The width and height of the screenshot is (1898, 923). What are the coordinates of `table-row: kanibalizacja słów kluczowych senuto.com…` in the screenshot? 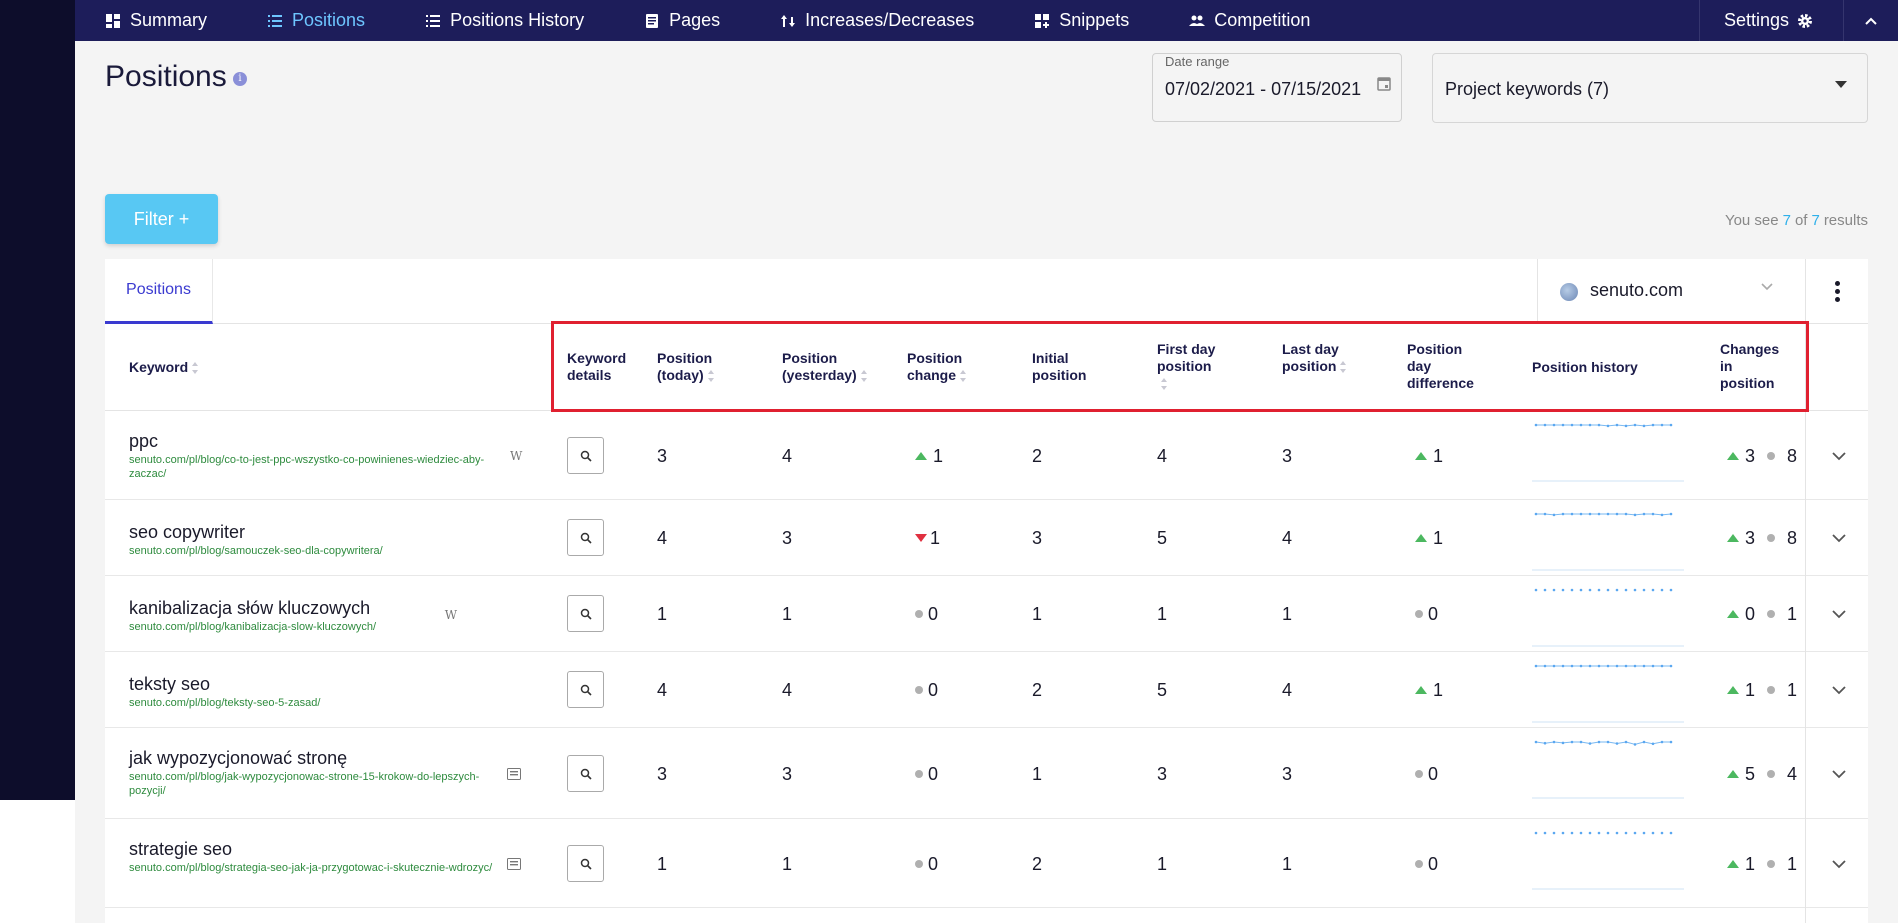 It's located at (986, 614).